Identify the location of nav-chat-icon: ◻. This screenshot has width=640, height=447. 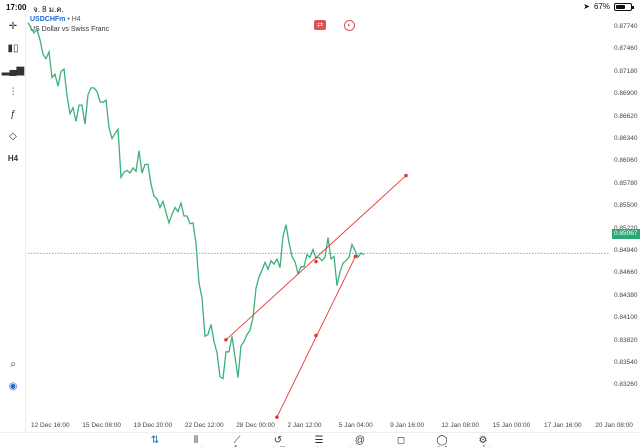
(401, 440).